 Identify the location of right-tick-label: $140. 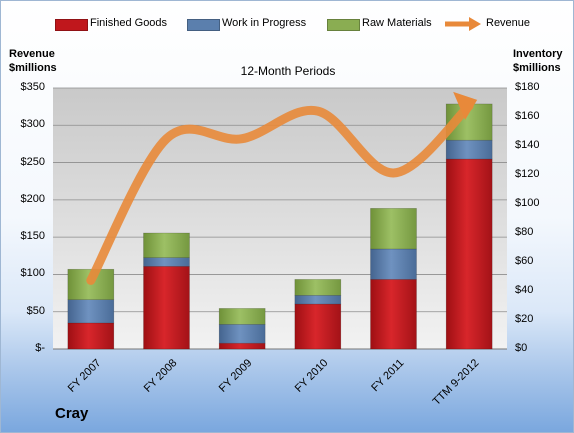
(527, 145).